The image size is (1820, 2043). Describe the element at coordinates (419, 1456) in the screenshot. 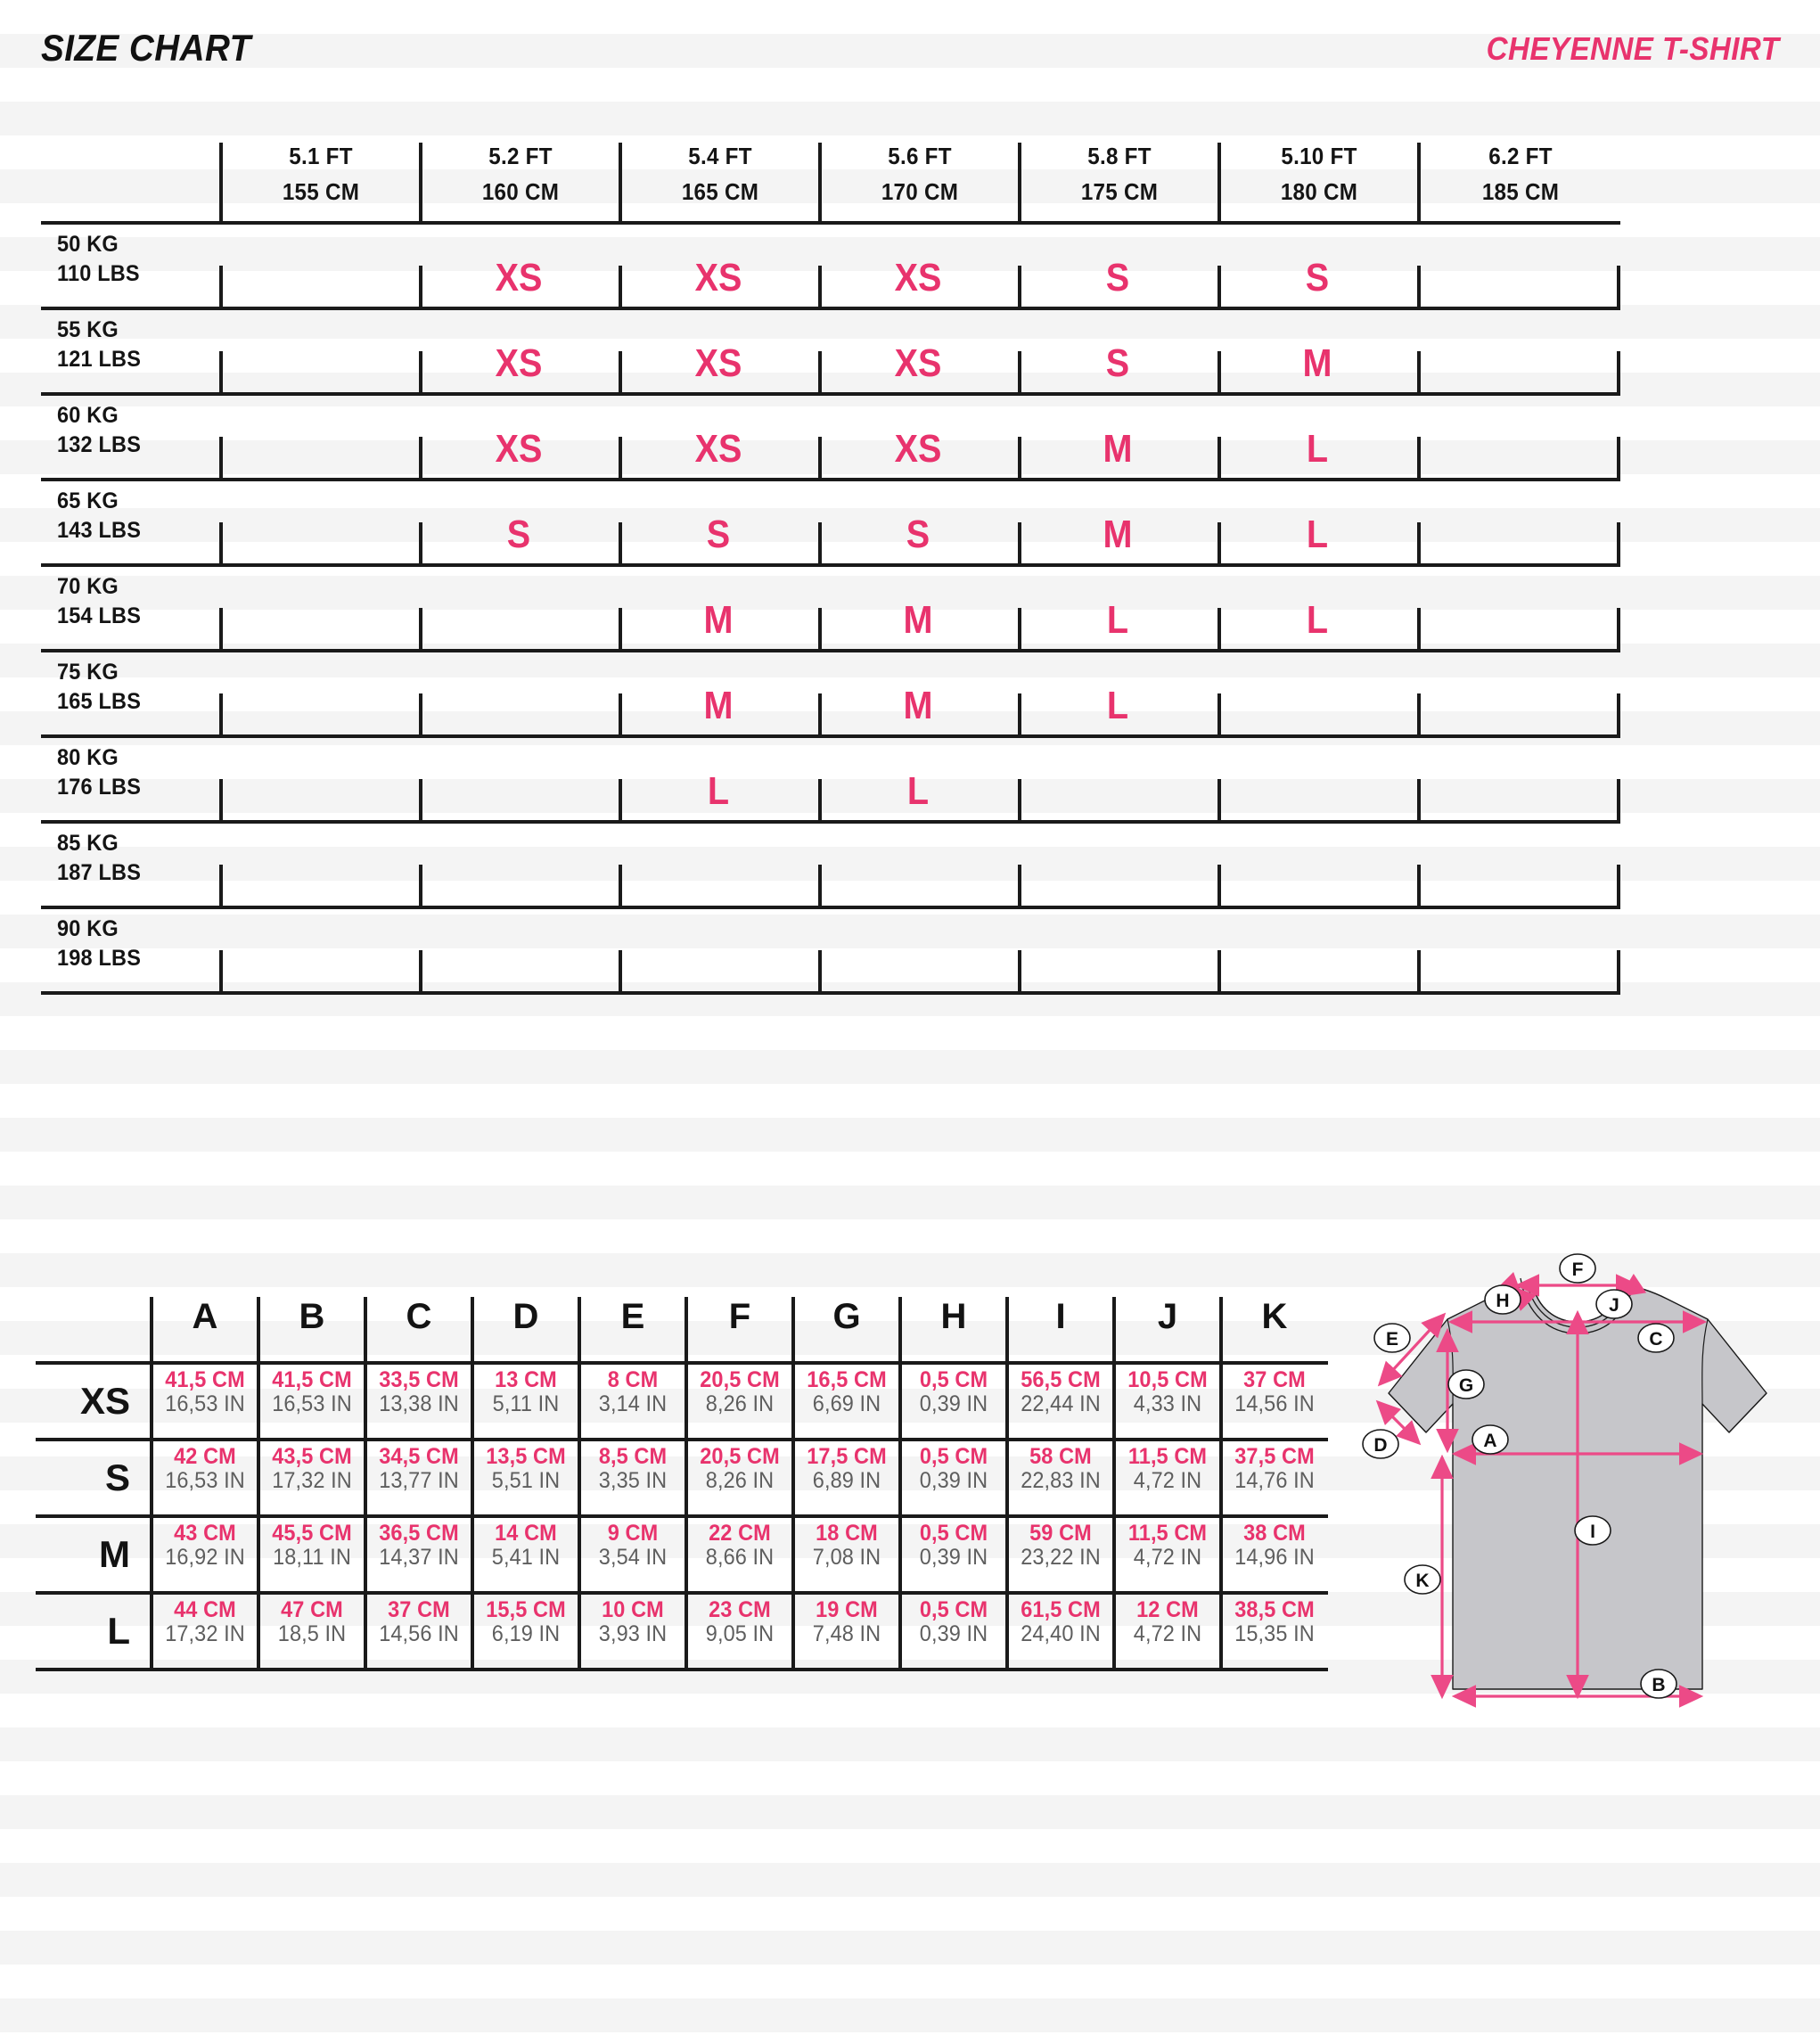

I see `measurement-cm: 34,5 CM` at that location.